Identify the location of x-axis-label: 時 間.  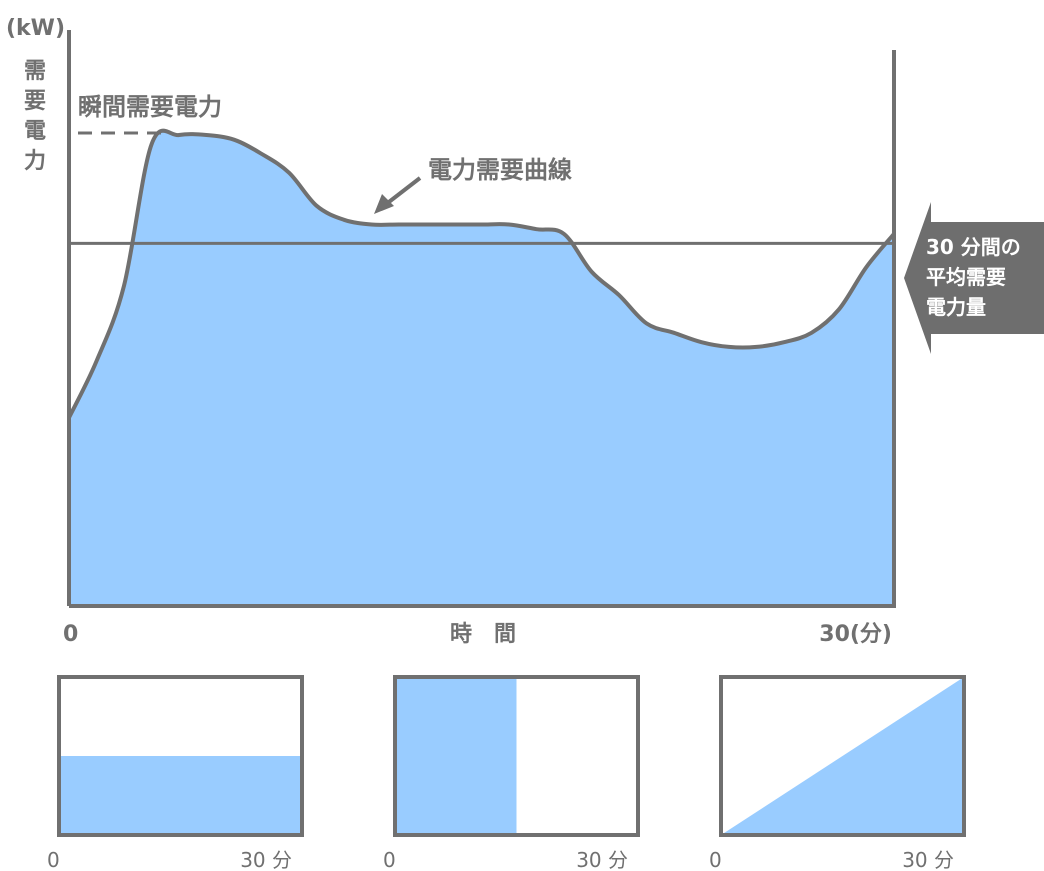
(483, 634).